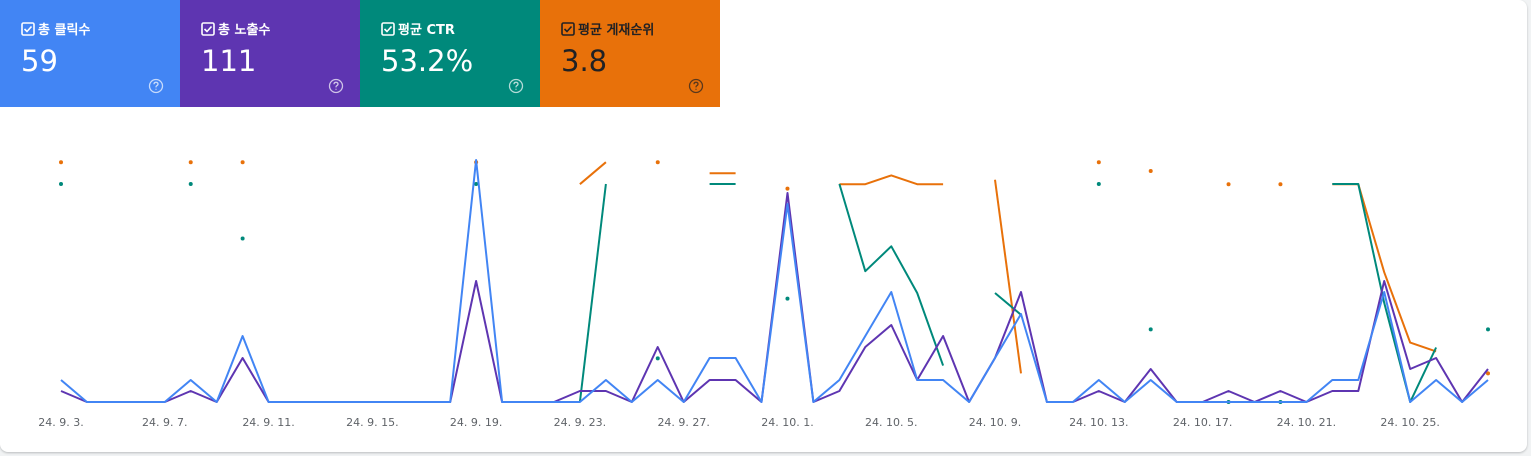 Image resolution: width=1531 pixels, height=456 pixels. Describe the element at coordinates (1098, 422) in the screenshot. I see `x-tick-label: 24. 10. 13.` at that location.